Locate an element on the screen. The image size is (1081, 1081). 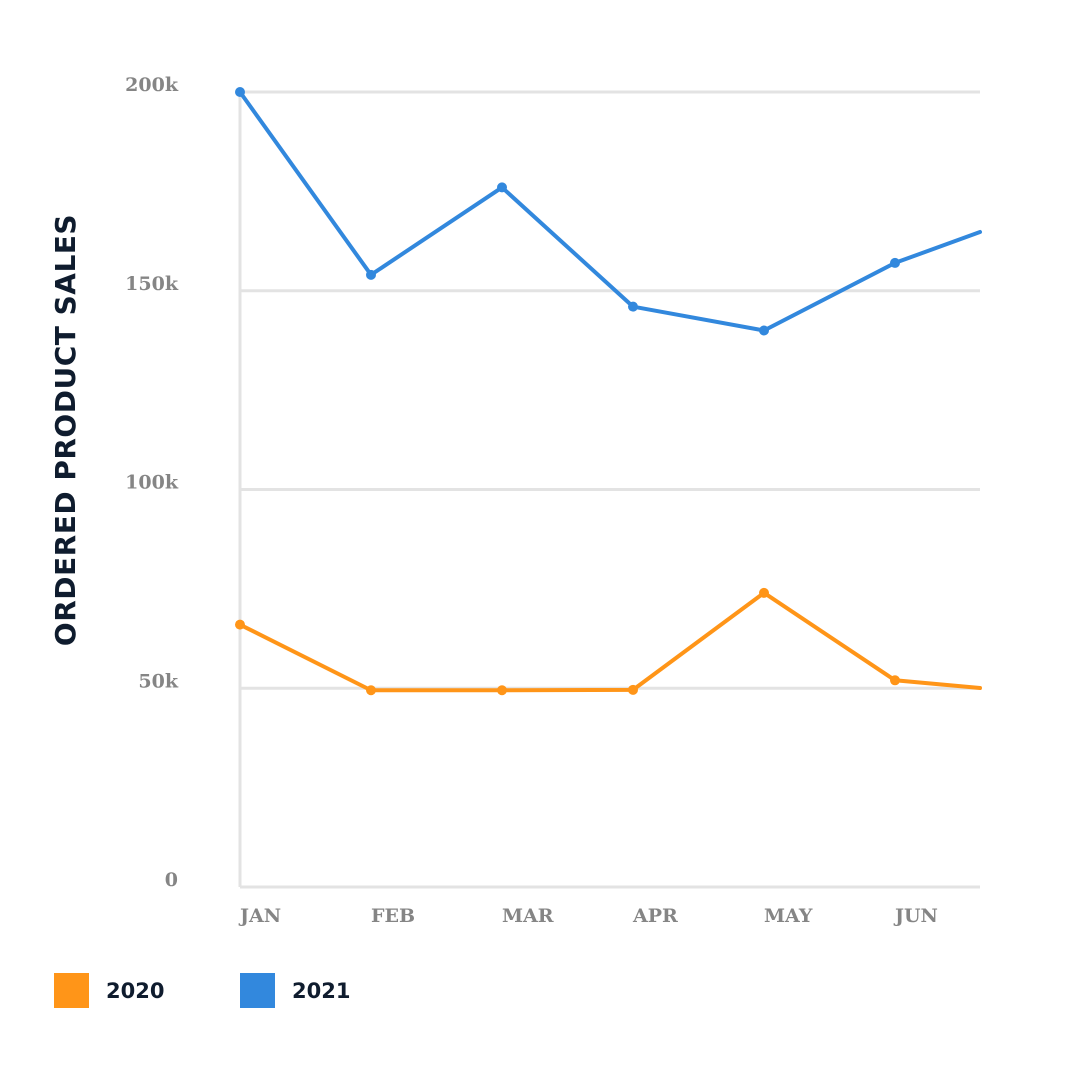
x-axis-ticks: JAN FEB MAR APR MAY JUN is located at coordinates (588, 916).